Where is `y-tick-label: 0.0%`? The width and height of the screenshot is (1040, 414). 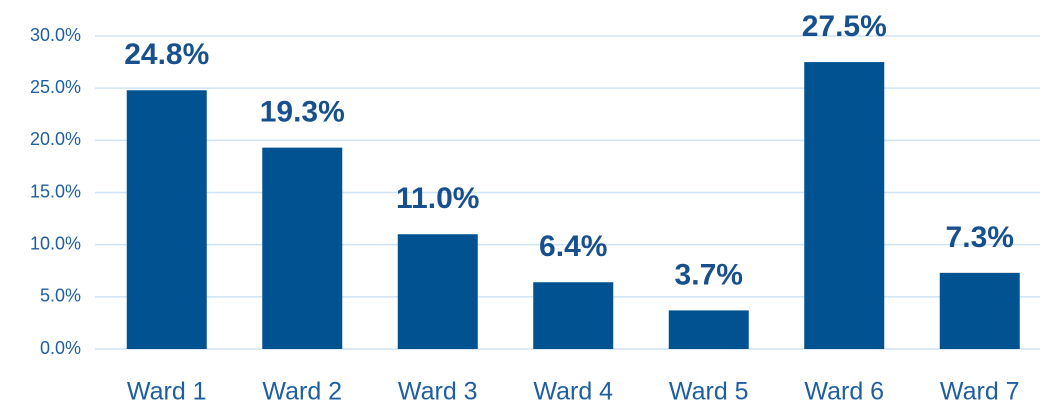 y-tick-label: 0.0% is located at coordinates (60, 348).